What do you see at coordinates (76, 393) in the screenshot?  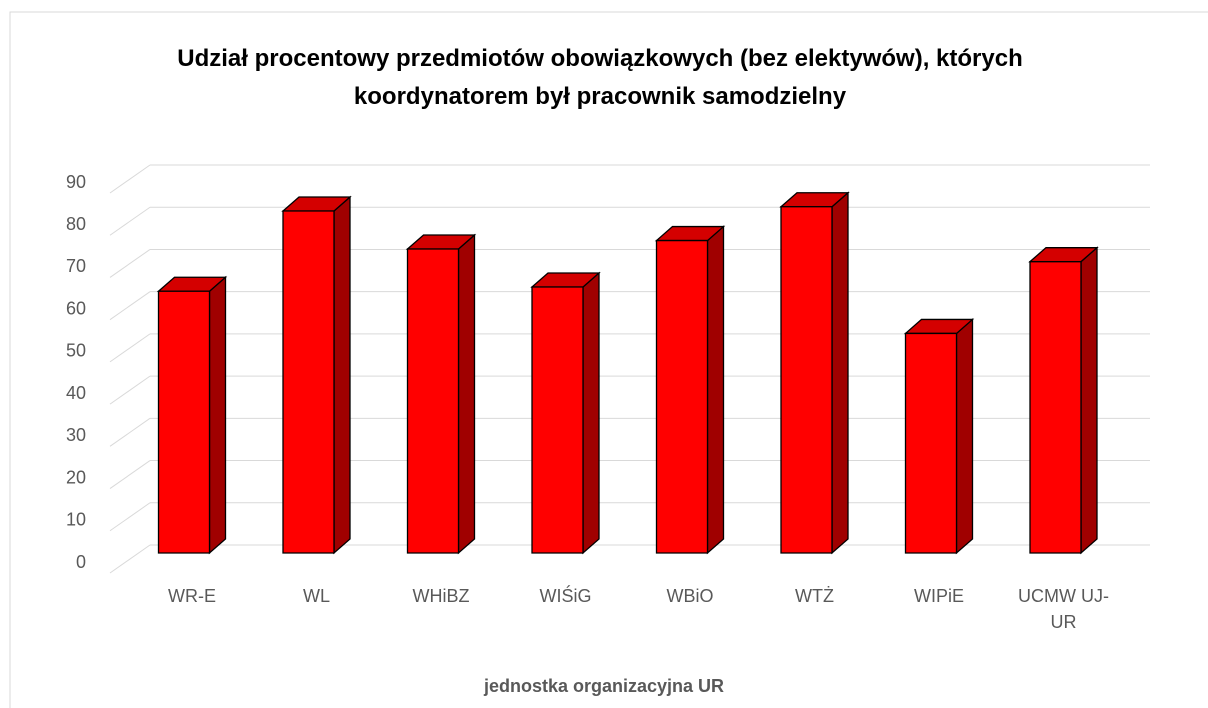 I see `y-tick-label: 40` at bounding box center [76, 393].